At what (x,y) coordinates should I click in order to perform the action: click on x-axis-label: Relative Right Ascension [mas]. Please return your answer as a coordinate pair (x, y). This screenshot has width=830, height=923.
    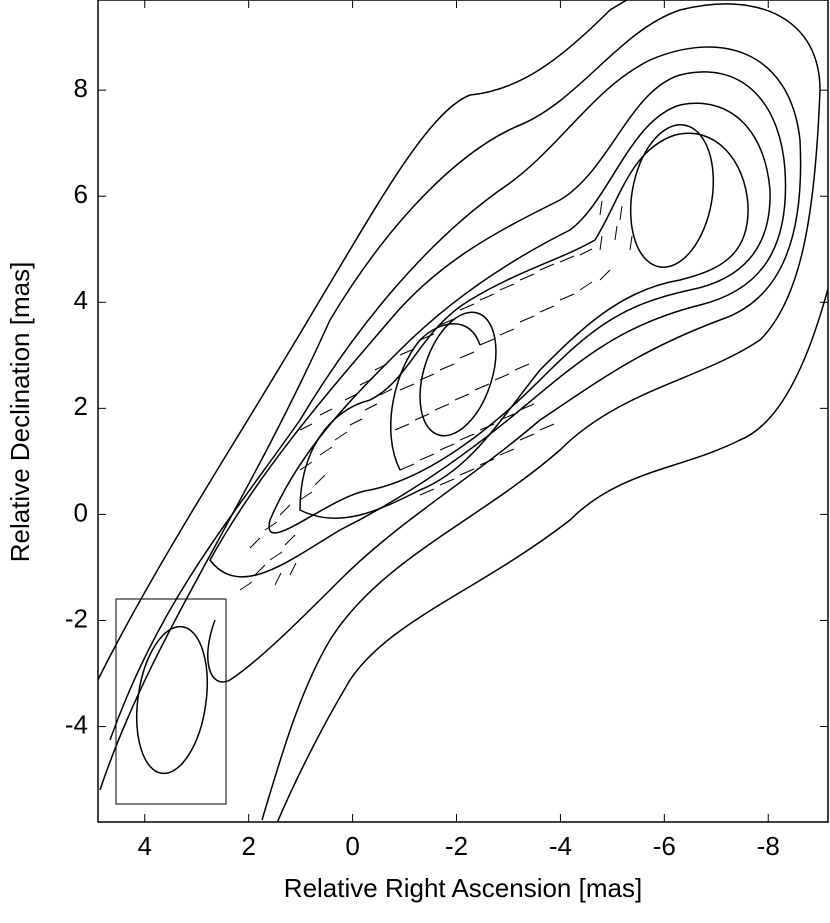
    Looking at the image, I should click on (463, 888).